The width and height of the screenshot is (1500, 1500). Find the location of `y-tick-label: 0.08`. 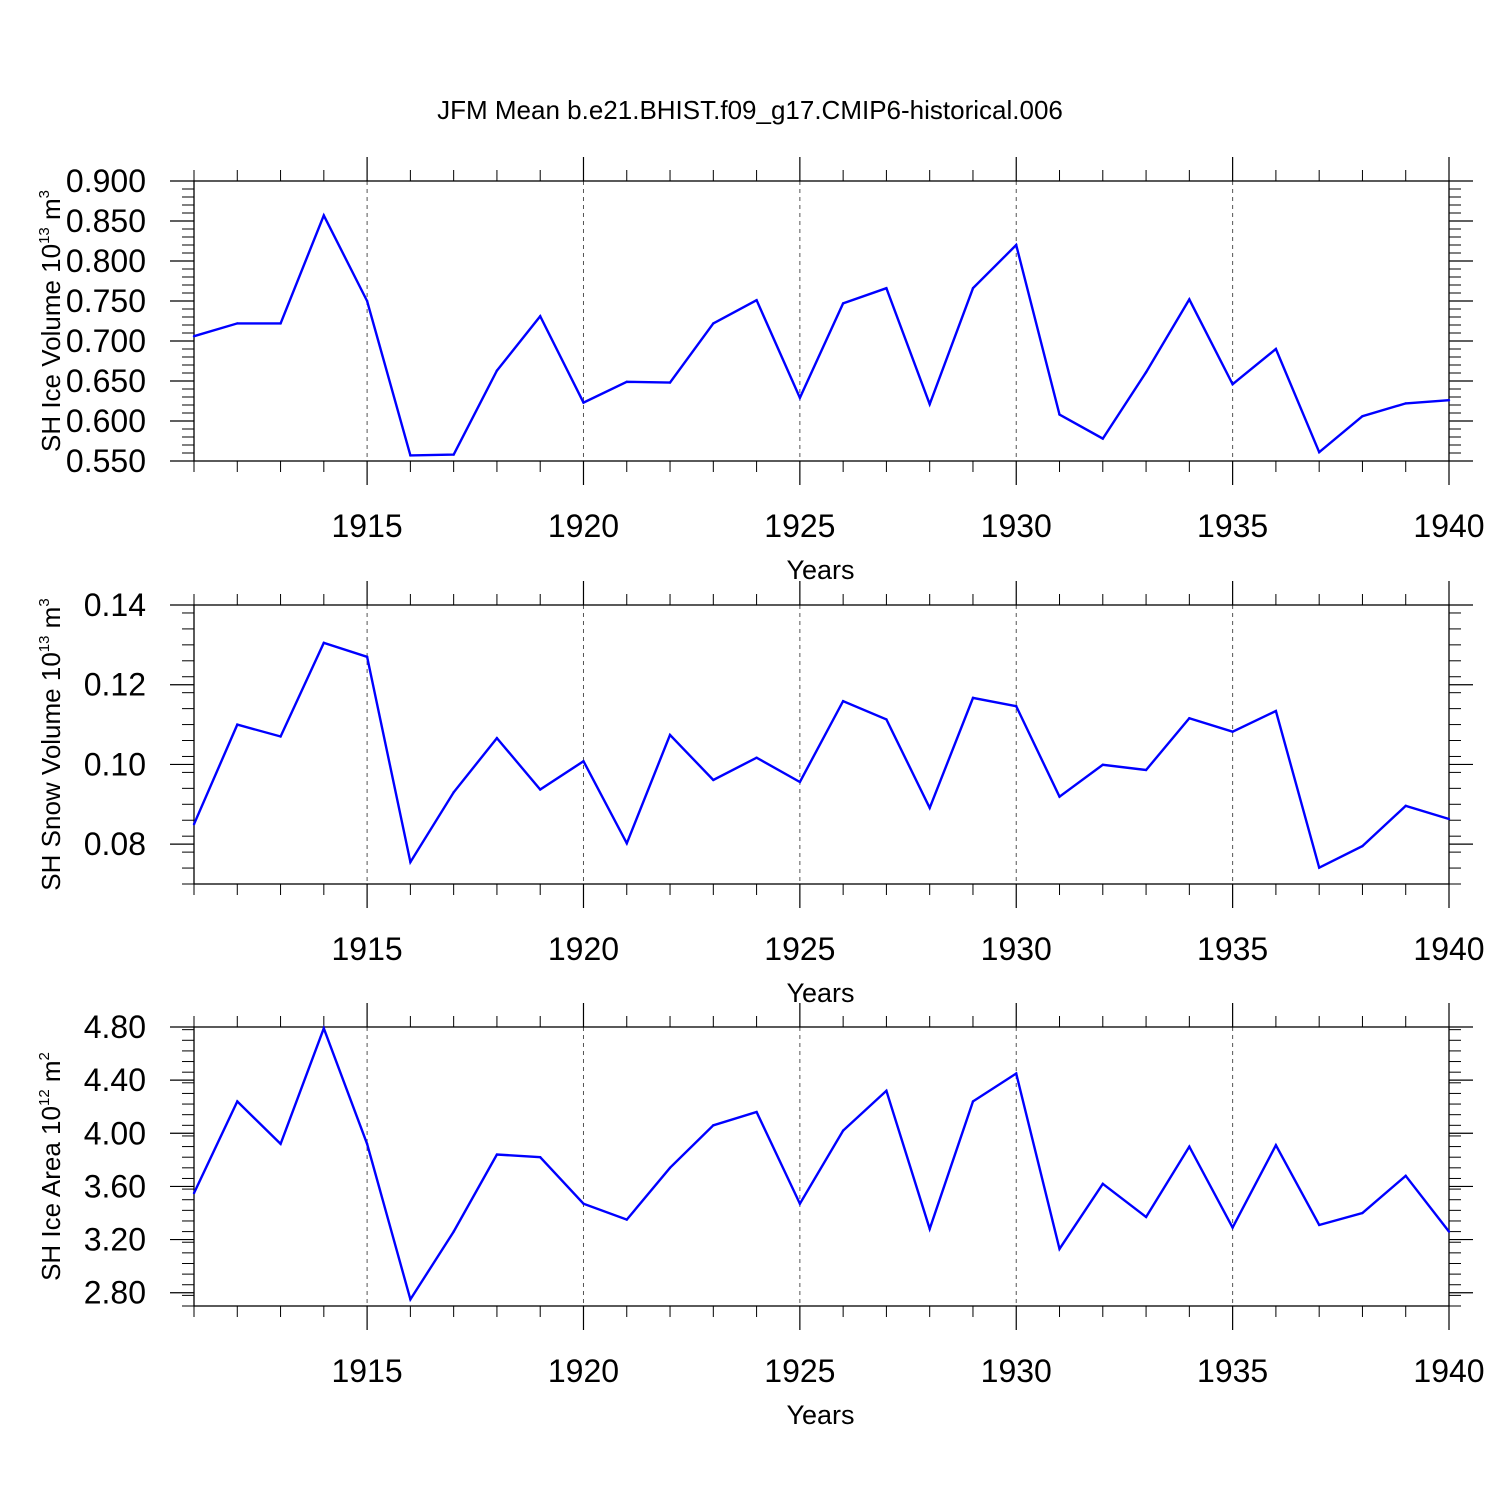

y-tick-label: 0.08 is located at coordinates (115, 844).